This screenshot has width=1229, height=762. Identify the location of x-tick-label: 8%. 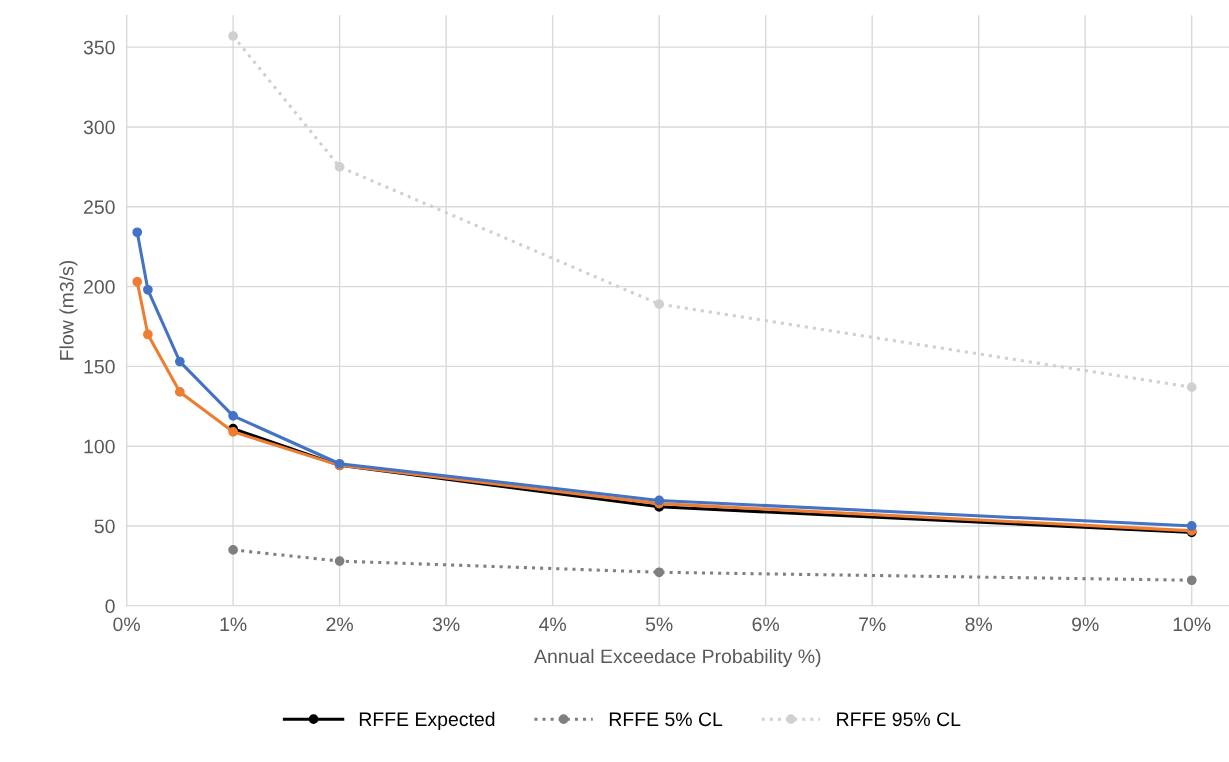
(979, 624).